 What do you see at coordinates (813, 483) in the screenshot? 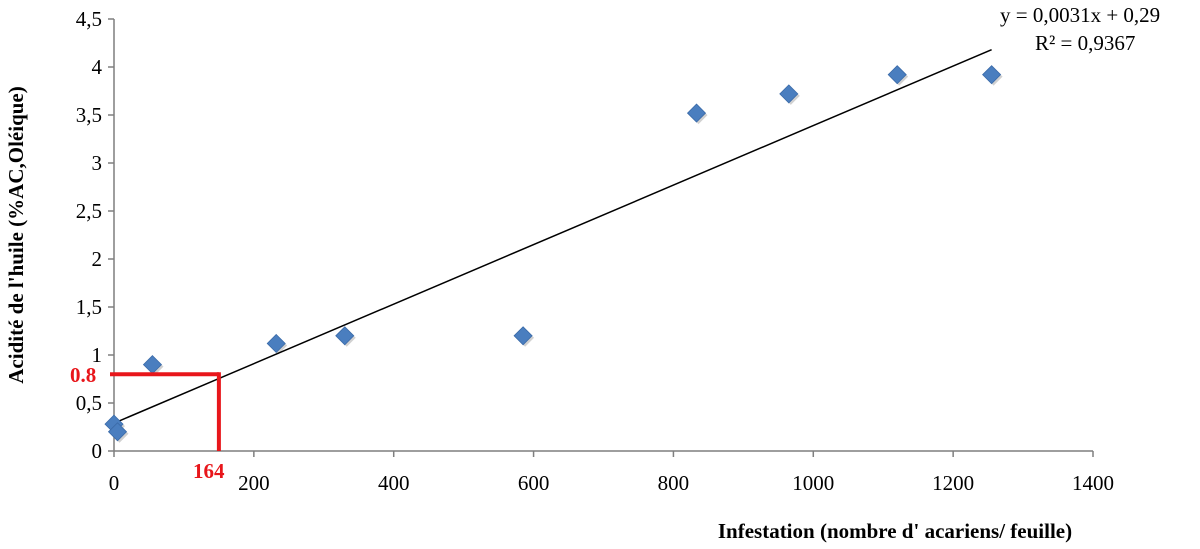
I see `x-tick-label: 1000` at bounding box center [813, 483].